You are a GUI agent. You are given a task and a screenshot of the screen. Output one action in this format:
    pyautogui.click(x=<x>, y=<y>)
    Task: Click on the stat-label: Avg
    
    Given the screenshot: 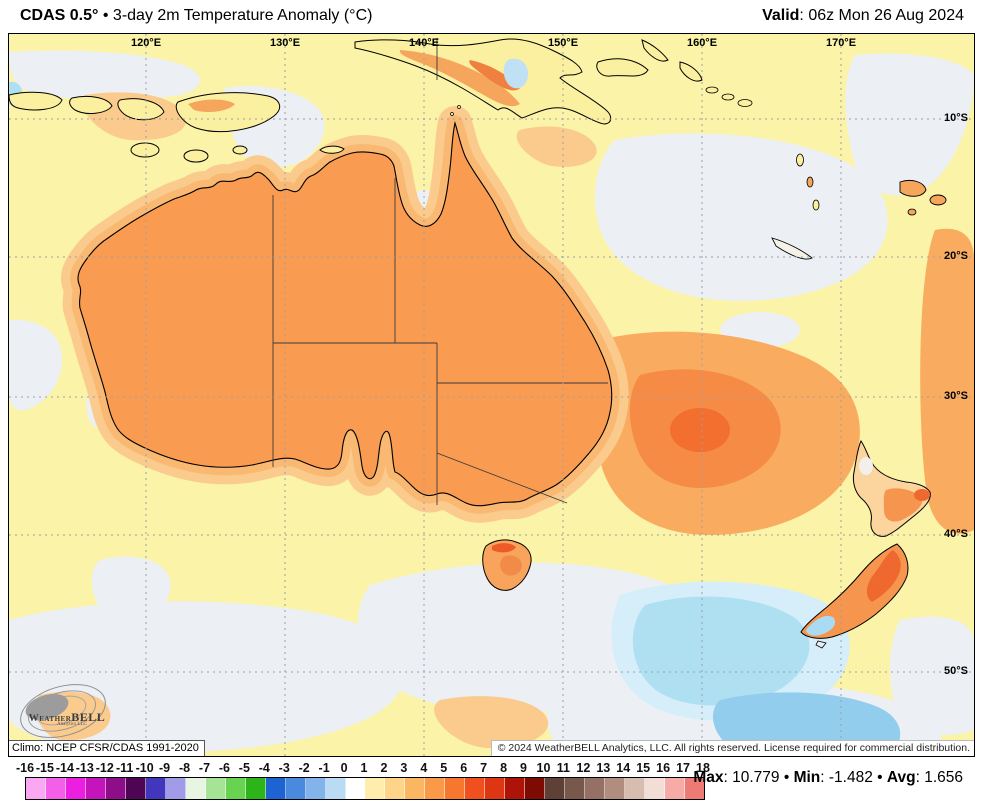 What is the action you would take?
    pyautogui.click(x=901, y=777)
    